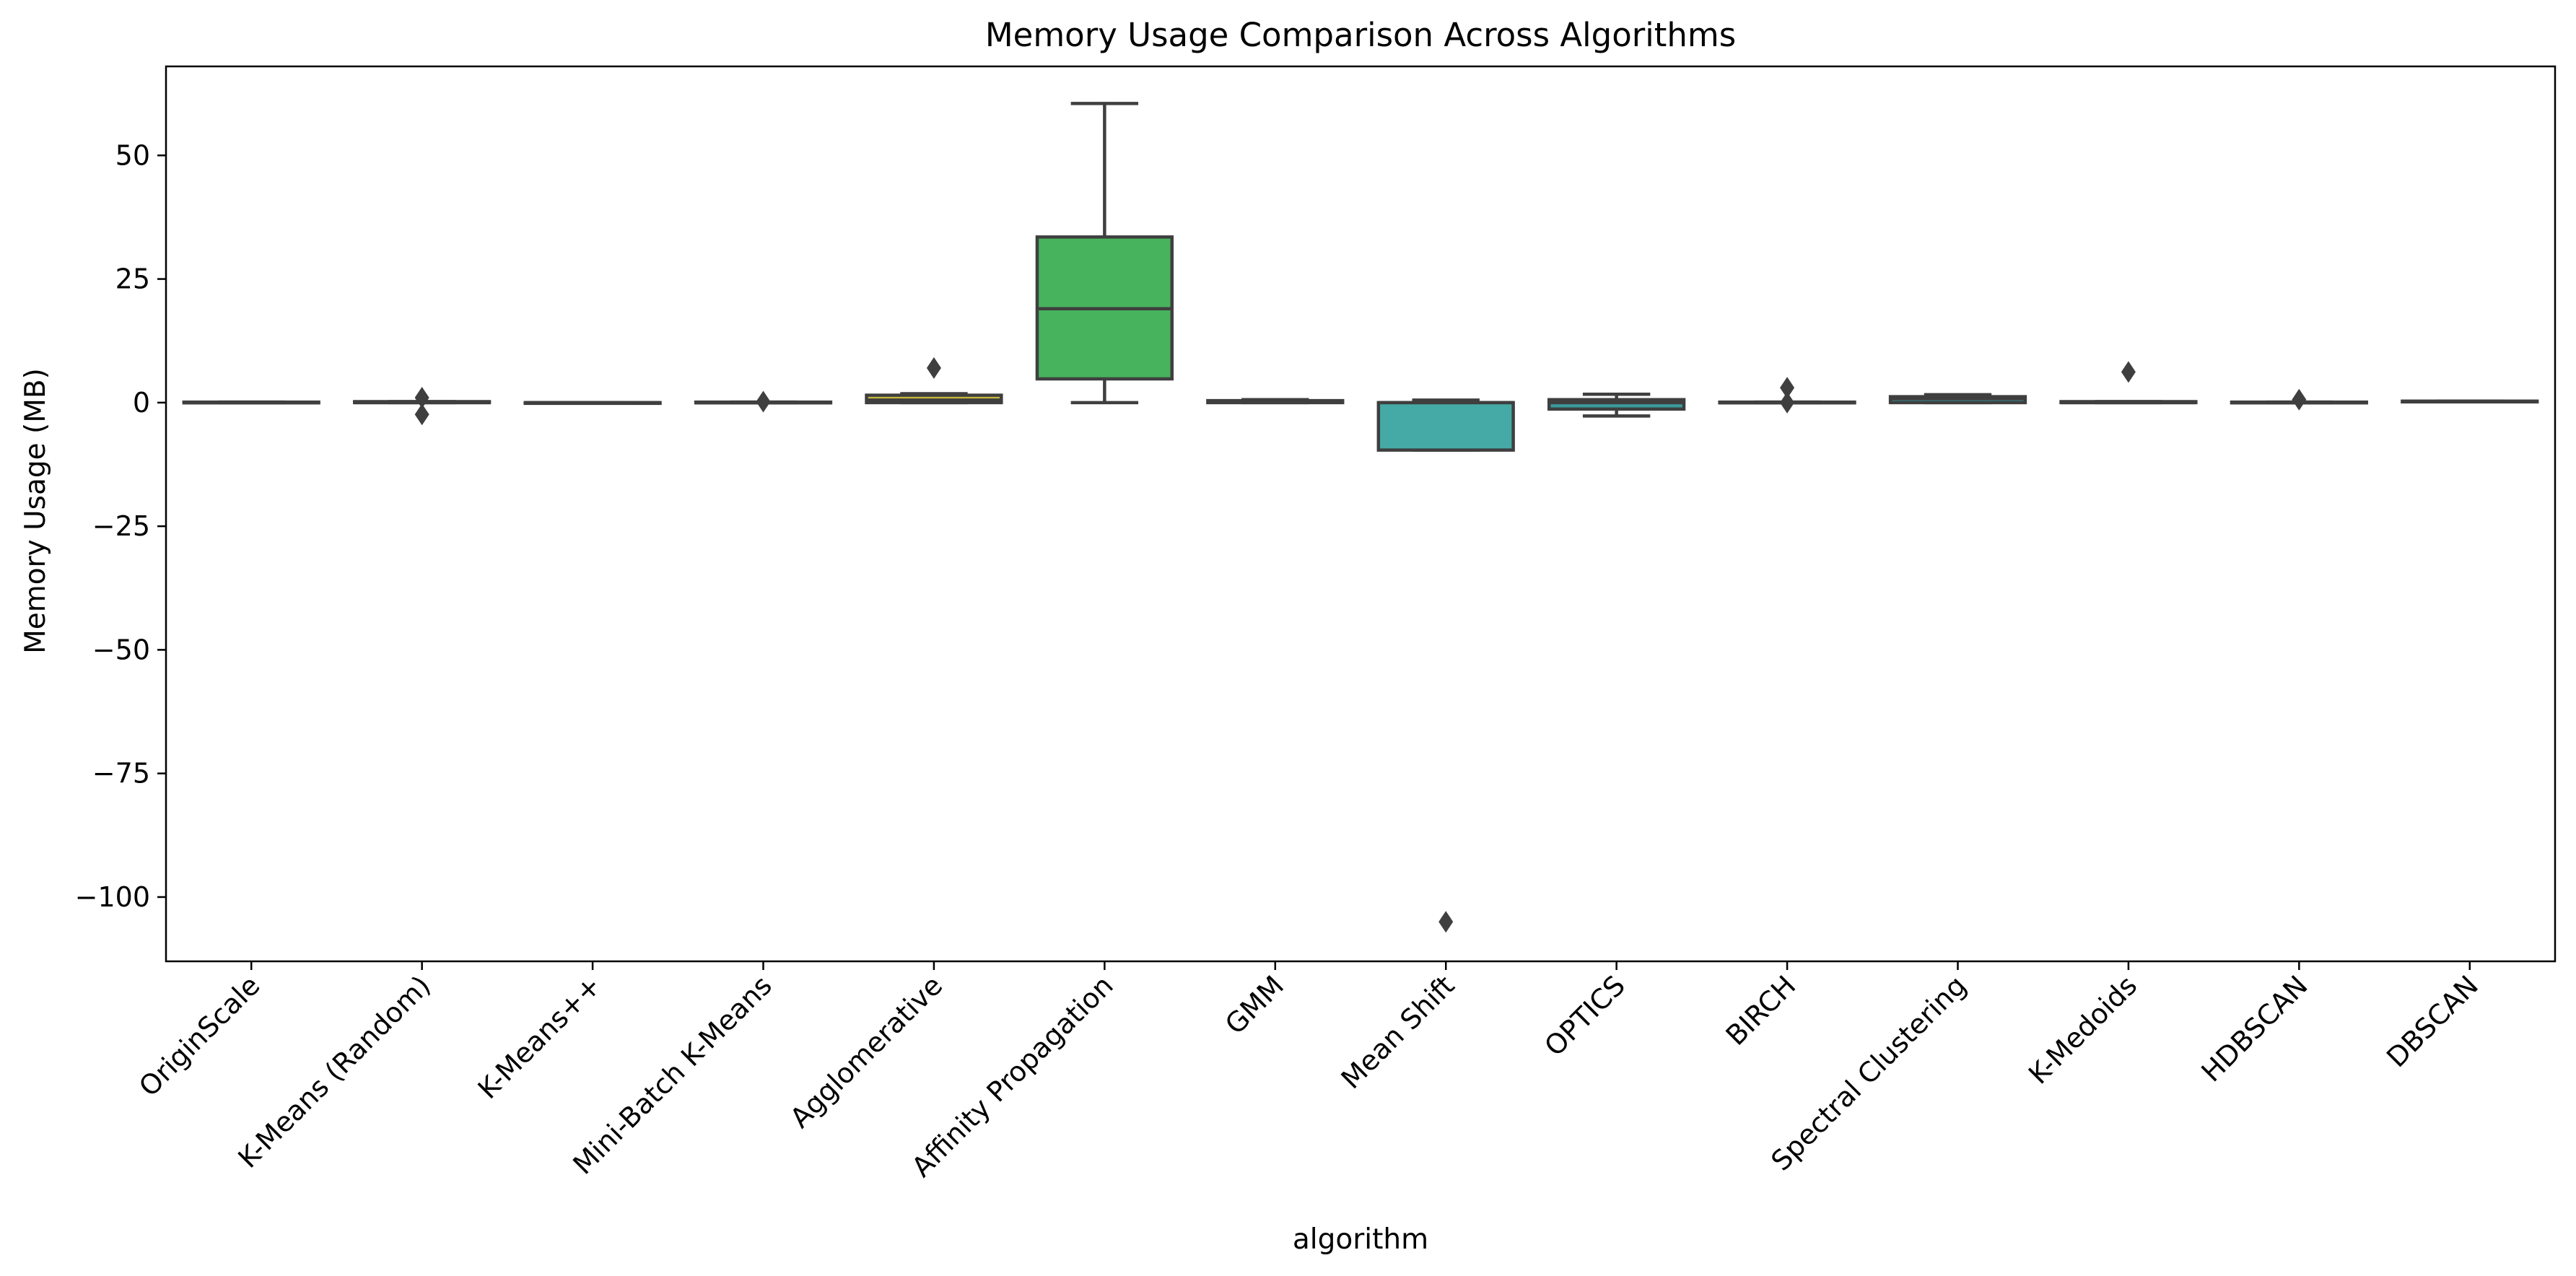  What do you see at coordinates (2432, 1021) in the screenshot?
I see `x-tick-label: DBSCAN` at bounding box center [2432, 1021].